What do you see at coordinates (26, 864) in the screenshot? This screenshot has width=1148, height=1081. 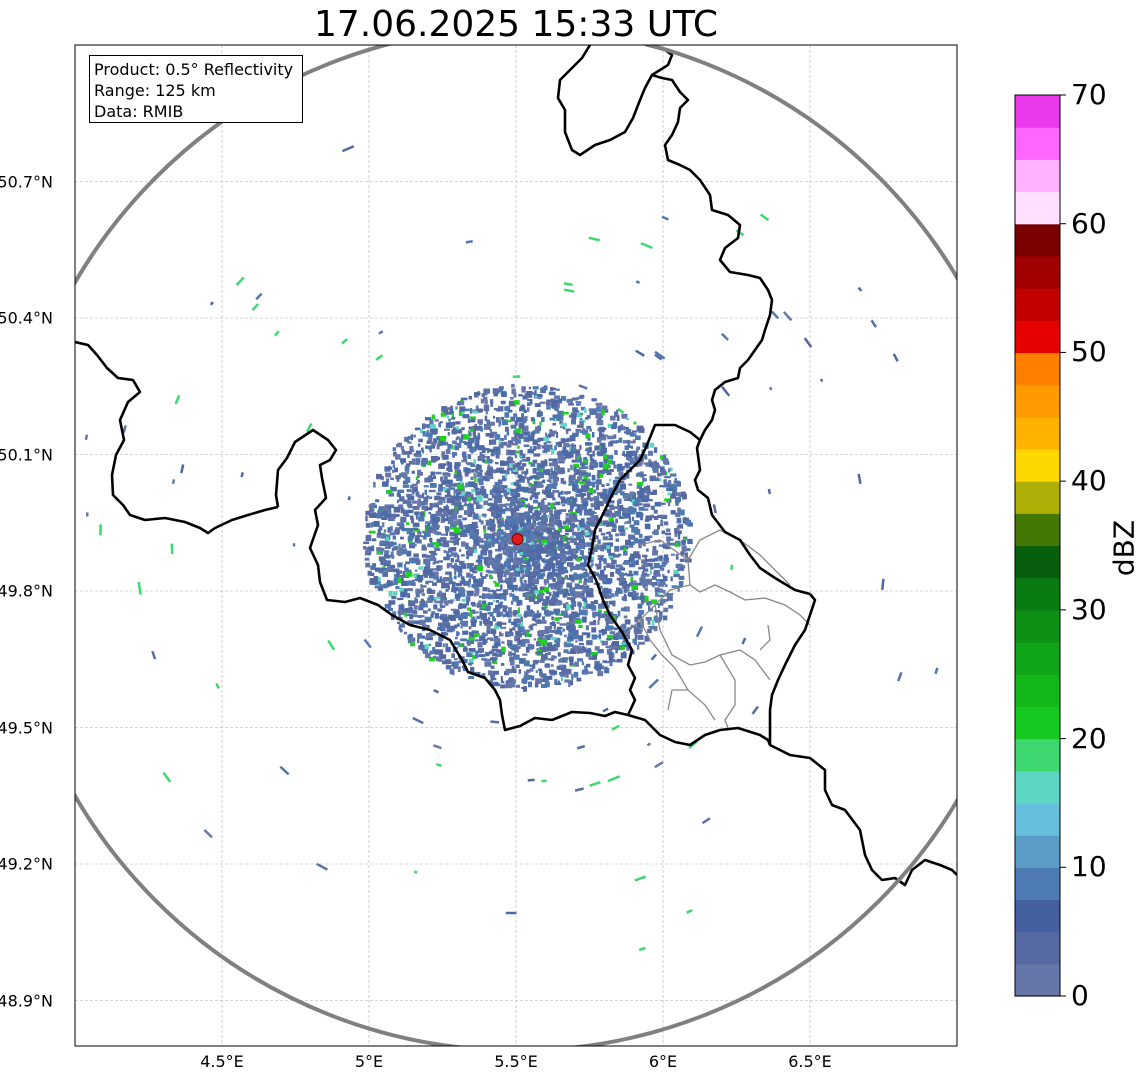 I see `lat-tick-label: 49.2°N` at bounding box center [26, 864].